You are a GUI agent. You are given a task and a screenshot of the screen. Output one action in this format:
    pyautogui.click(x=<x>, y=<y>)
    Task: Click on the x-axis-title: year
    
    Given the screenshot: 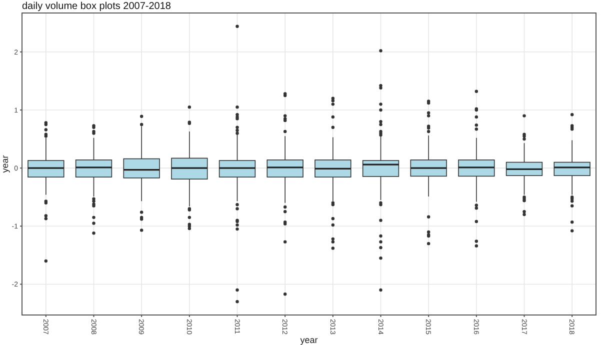 What is the action you would take?
    pyautogui.click(x=309, y=340)
    